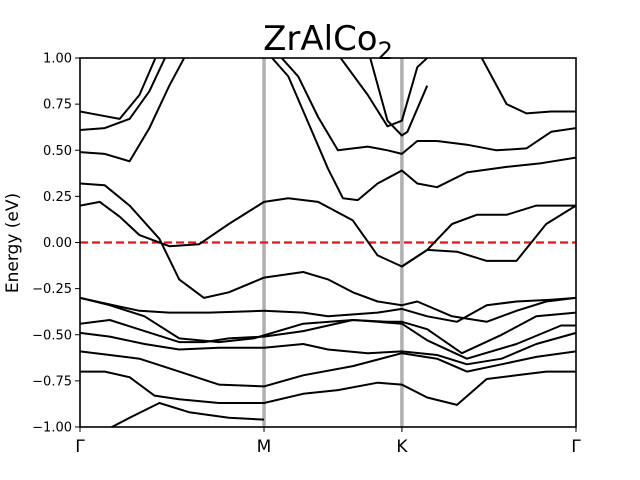 Image resolution: width=640 pixels, height=480 pixels. I want to click on y-tick-label: 0.50, so click(57, 151).